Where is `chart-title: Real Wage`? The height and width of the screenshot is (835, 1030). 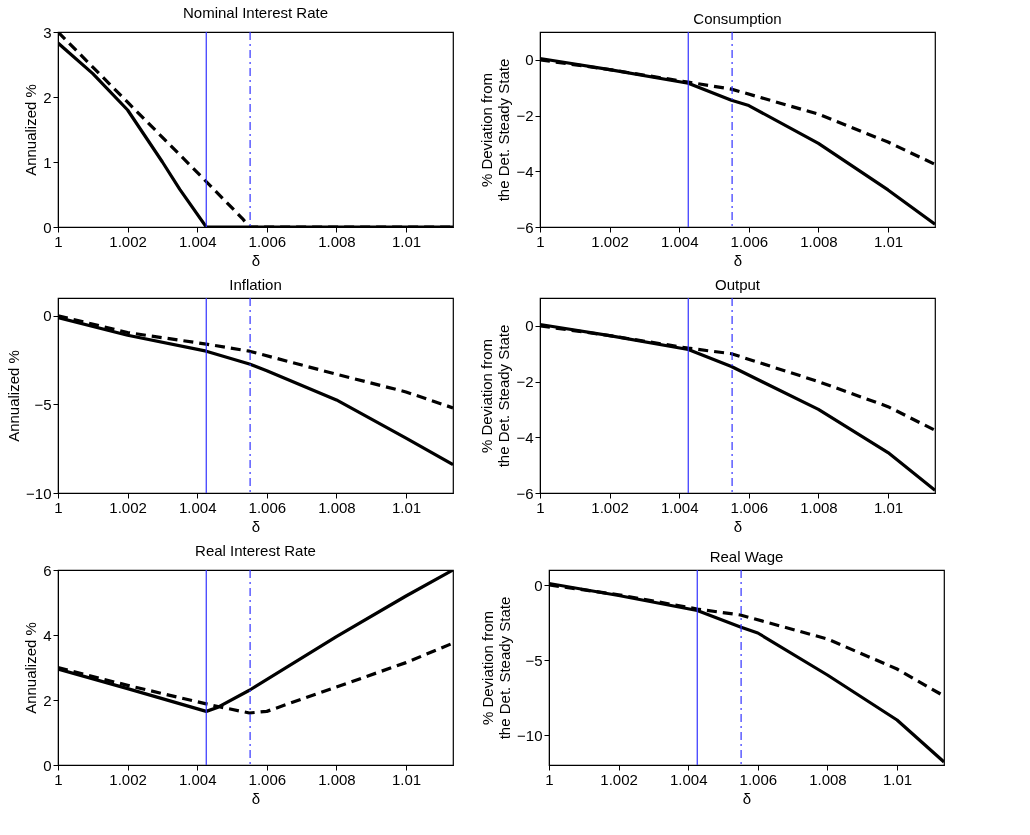 chart-title: Real Wage is located at coordinates (746, 557).